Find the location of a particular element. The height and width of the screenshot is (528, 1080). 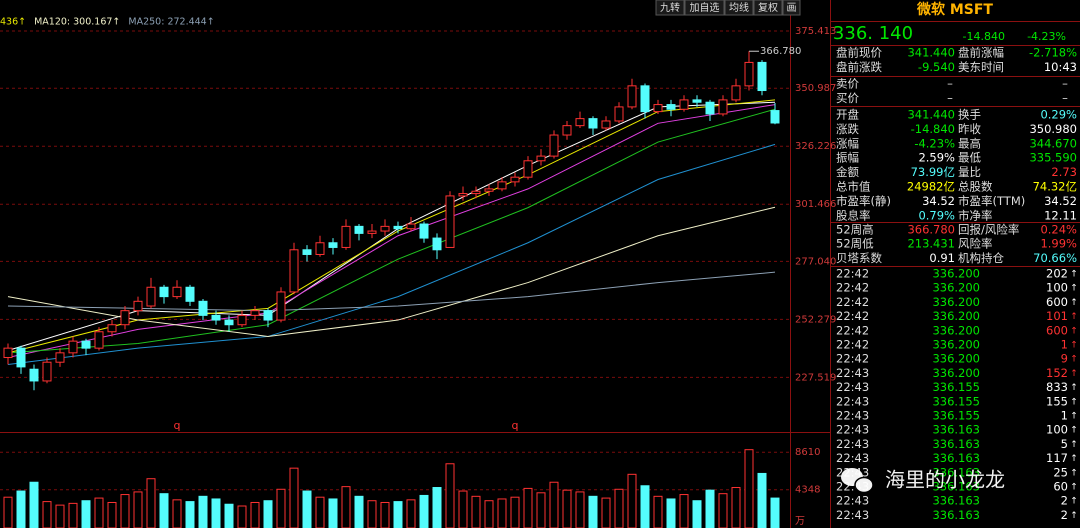

y-tick-label: 350.987 is located at coordinates (815, 88).